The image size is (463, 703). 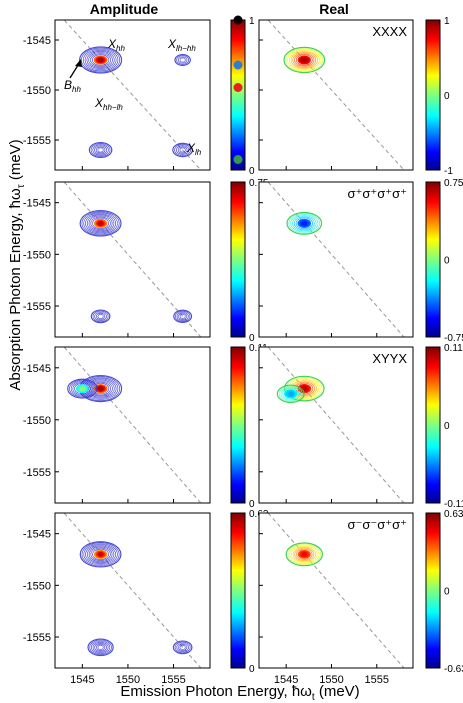 I want to click on label-b-hh-sub: hh, so click(x=76, y=89).